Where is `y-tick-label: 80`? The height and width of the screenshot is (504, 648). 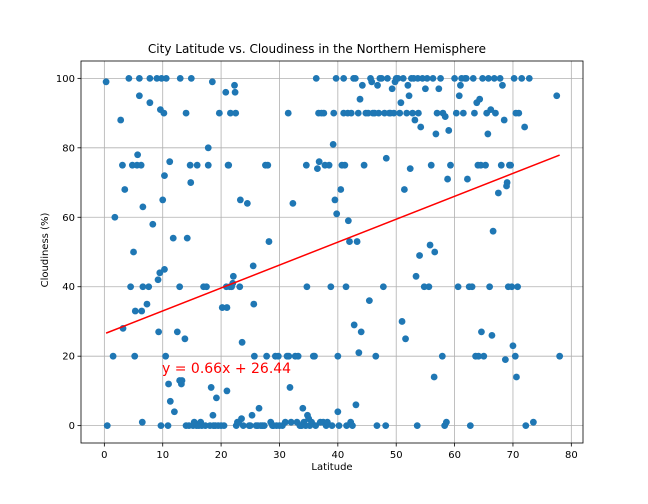 y-tick-label: 80 is located at coordinates (68, 148).